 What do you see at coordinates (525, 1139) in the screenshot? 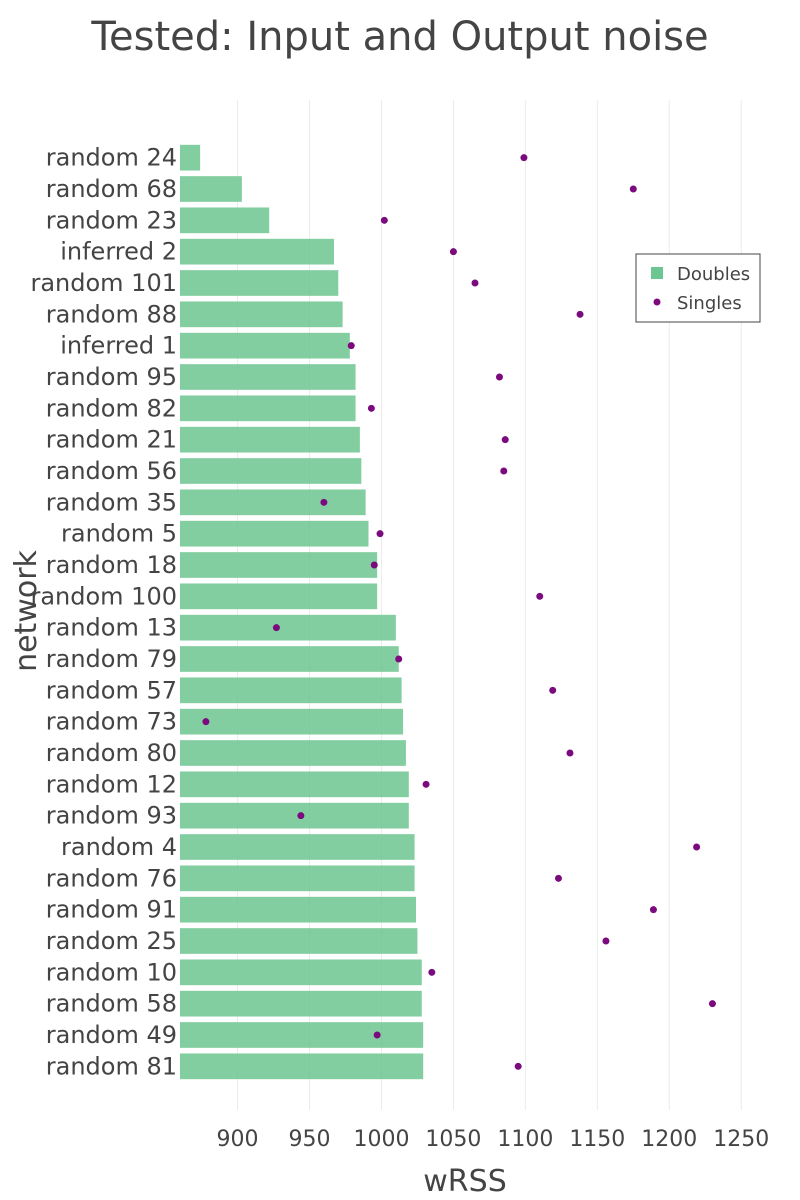
I see `x-tick-label: 1100` at bounding box center [525, 1139].